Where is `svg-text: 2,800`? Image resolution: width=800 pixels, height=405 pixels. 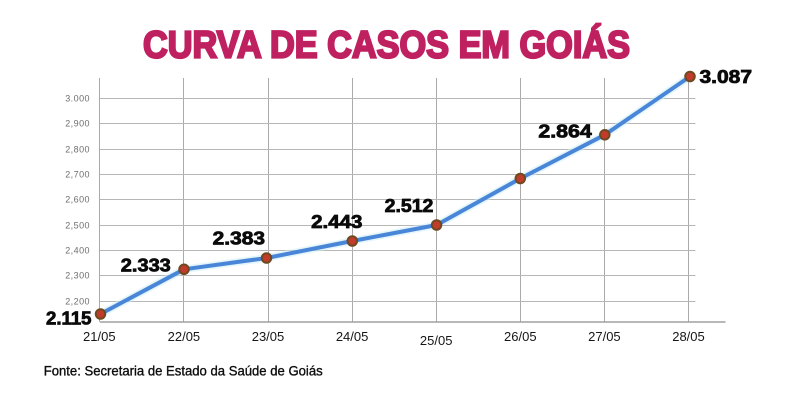 svg-text: 2,800 is located at coordinates (77, 150).